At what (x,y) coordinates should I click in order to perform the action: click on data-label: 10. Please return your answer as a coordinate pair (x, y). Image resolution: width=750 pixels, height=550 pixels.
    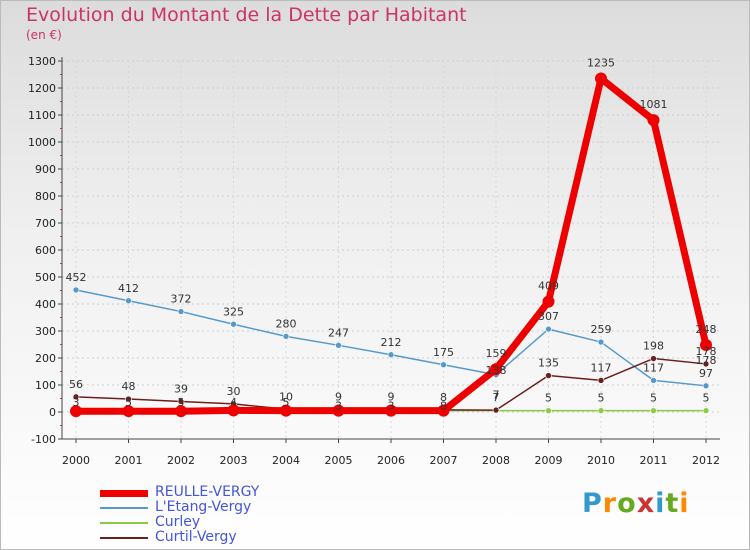
    Looking at the image, I should click on (286, 396).